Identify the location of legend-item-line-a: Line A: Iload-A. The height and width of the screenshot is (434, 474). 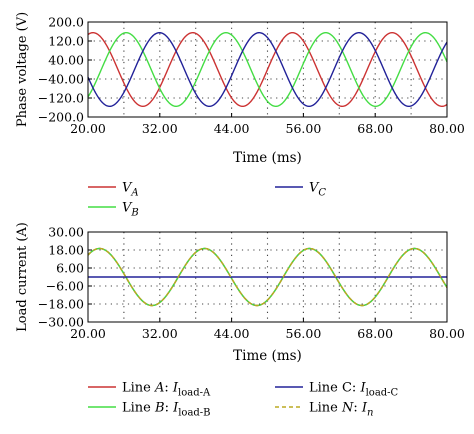
(149, 390).